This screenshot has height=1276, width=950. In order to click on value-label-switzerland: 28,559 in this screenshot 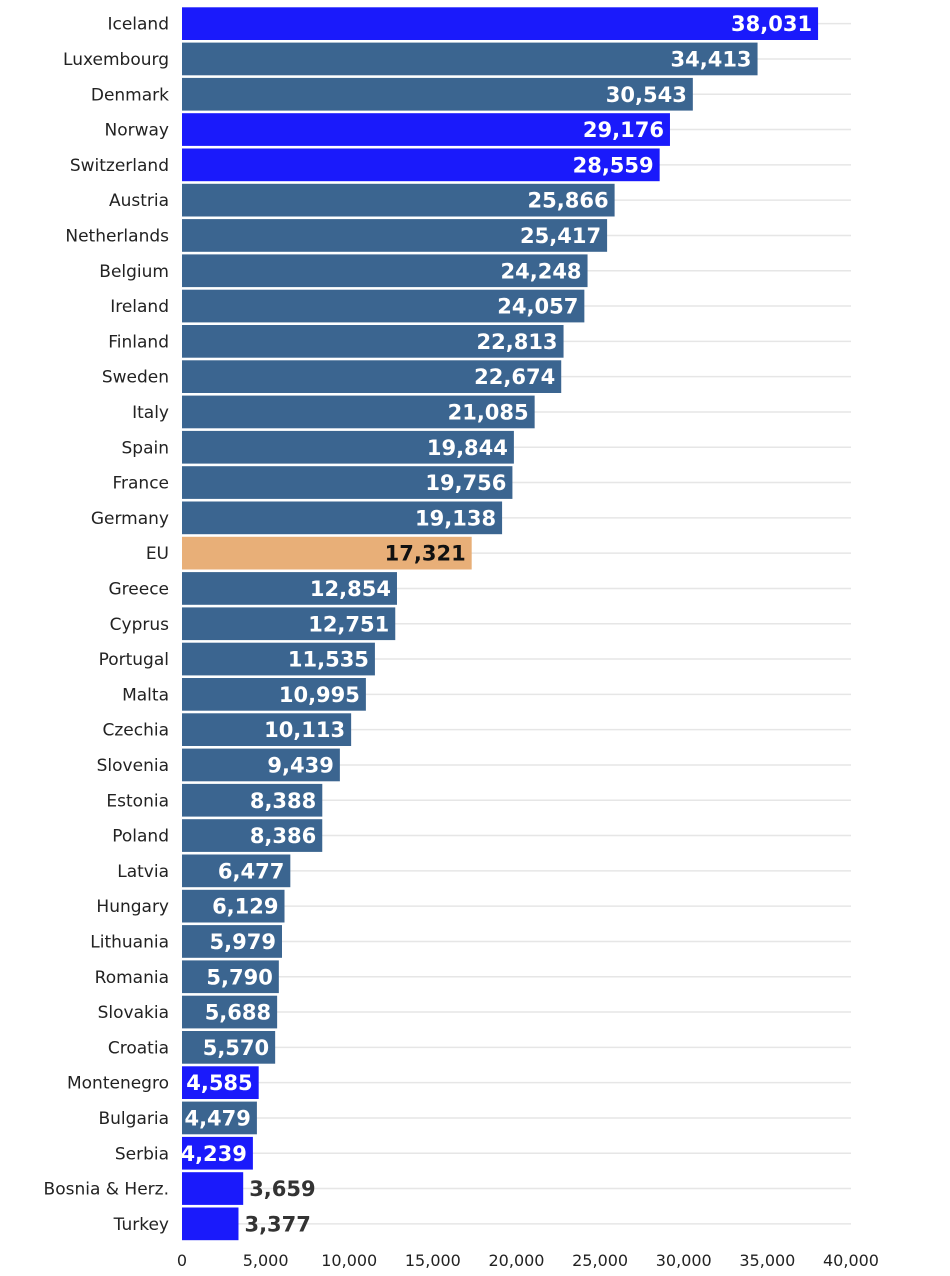, I will do `click(613, 165)`.